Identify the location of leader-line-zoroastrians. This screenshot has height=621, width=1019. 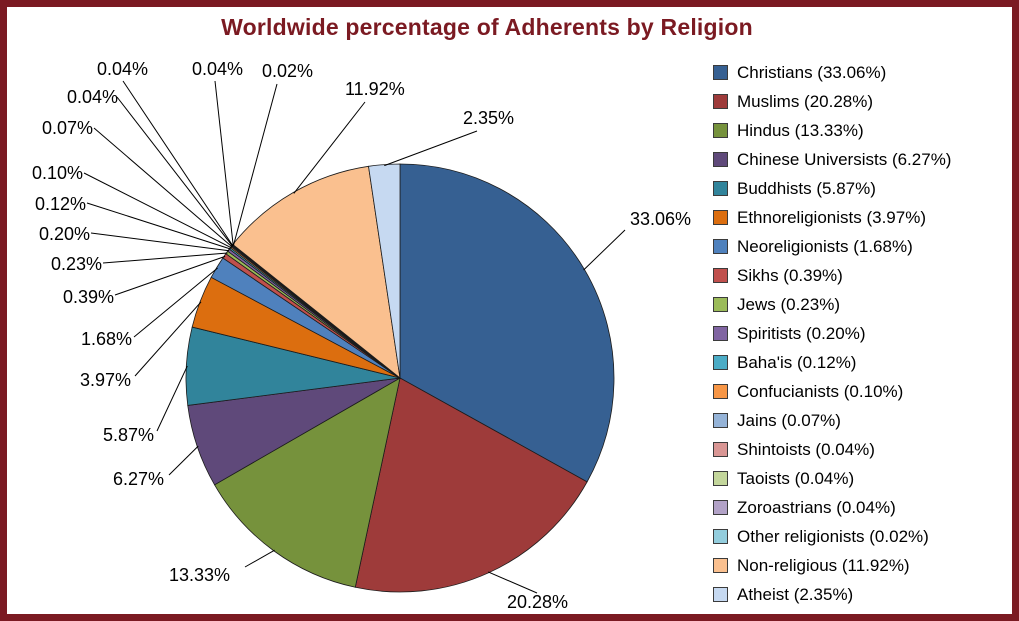
(224, 163).